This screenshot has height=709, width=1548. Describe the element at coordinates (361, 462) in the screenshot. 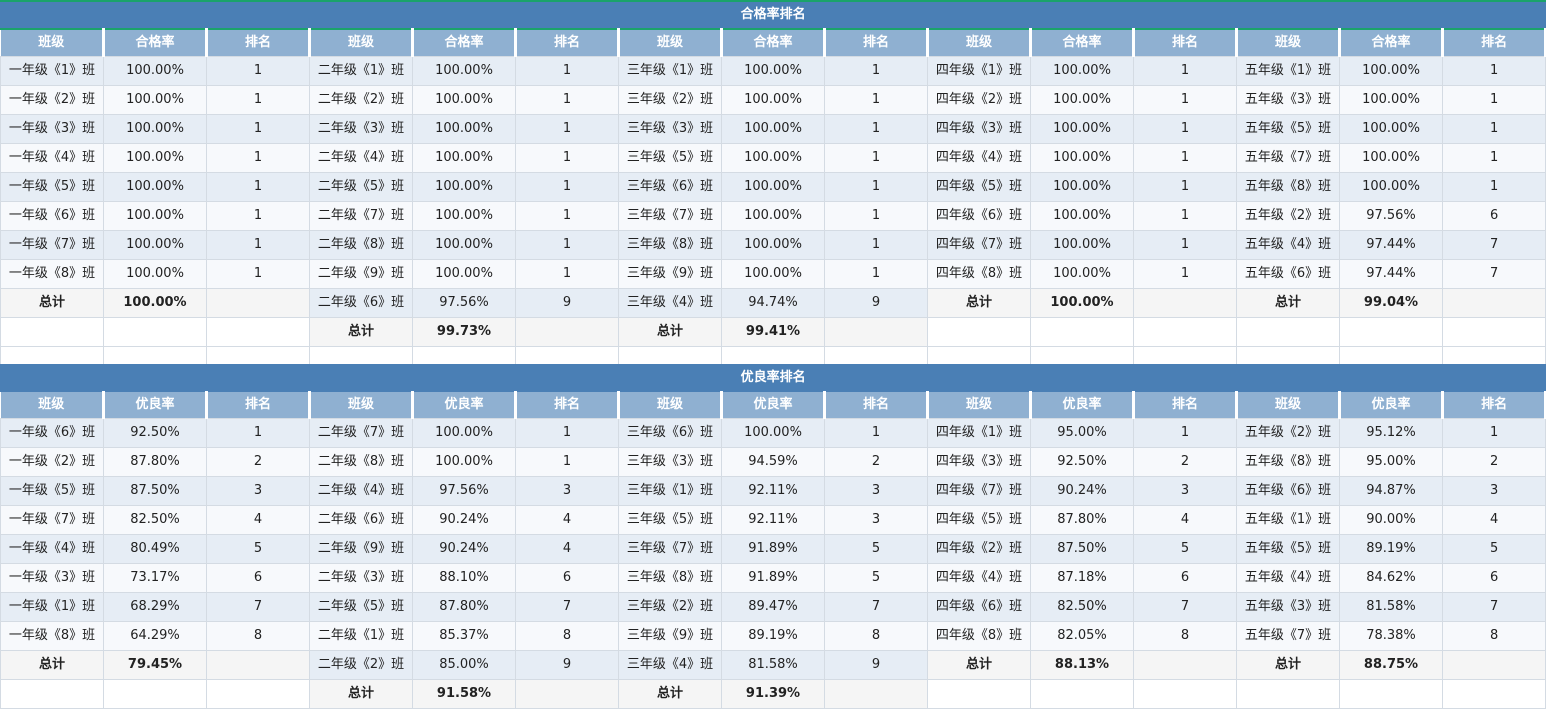

I see `class-name-cell: 二年级《8》班` at that location.